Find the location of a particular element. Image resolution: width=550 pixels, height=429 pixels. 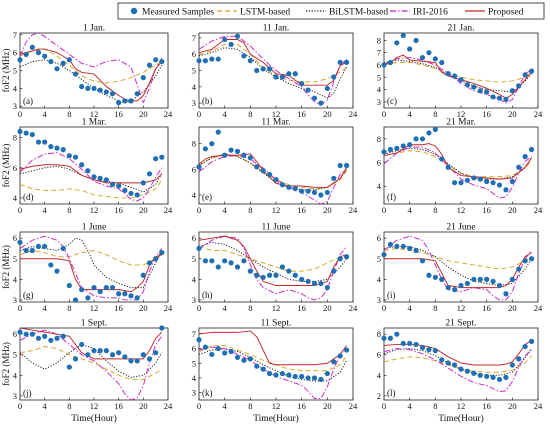

x-tick-label: 4 is located at coordinates (225, 114).